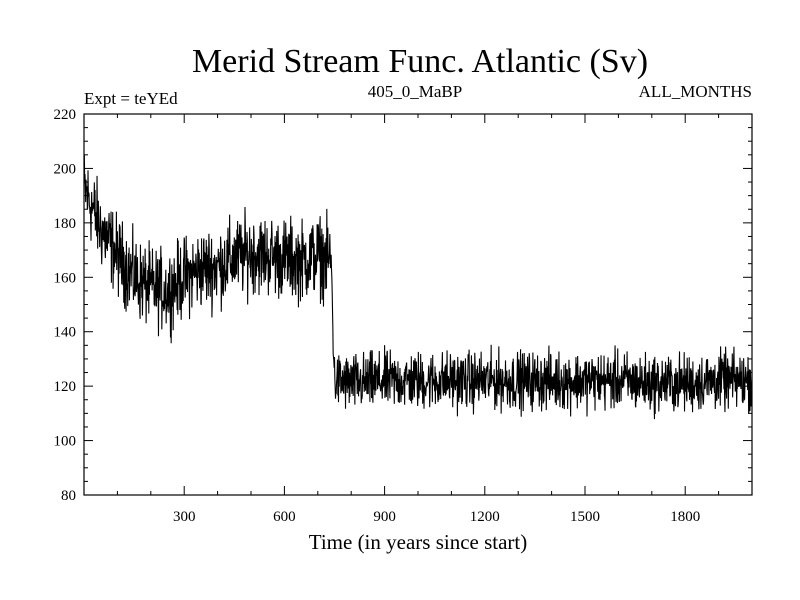 The width and height of the screenshot is (800, 600). Describe the element at coordinates (65, 169) in the screenshot. I see `y-tick-label: 200` at that location.